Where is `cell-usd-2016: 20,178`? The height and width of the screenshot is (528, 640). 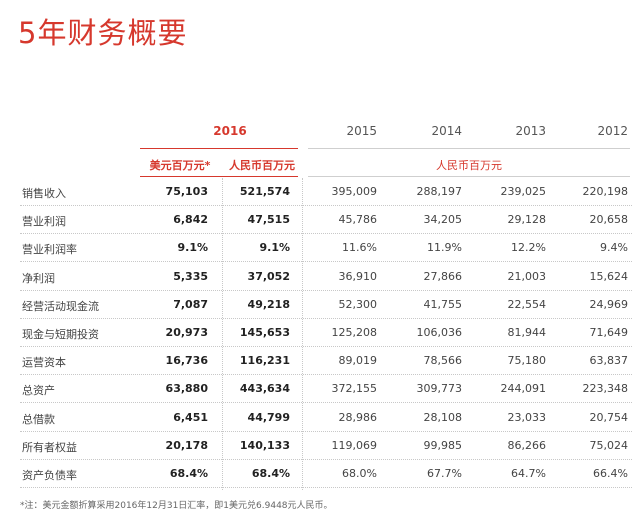
cell-usd-2016: 20,178 is located at coordinates (186, 445).